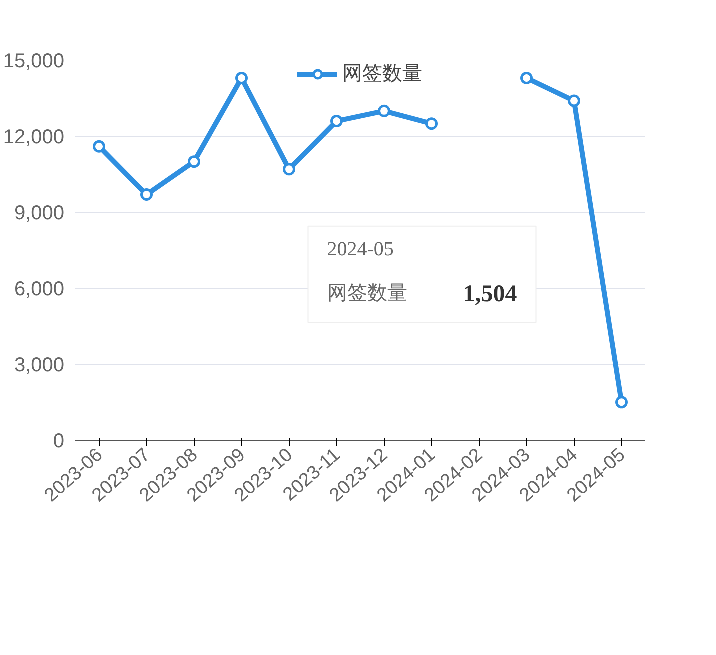 The image size is (716, 655). What do you see at coordinates (39, 365) in the screenshot?
I see `y-tick-label: 3,000` at bounding box center [39, 365].